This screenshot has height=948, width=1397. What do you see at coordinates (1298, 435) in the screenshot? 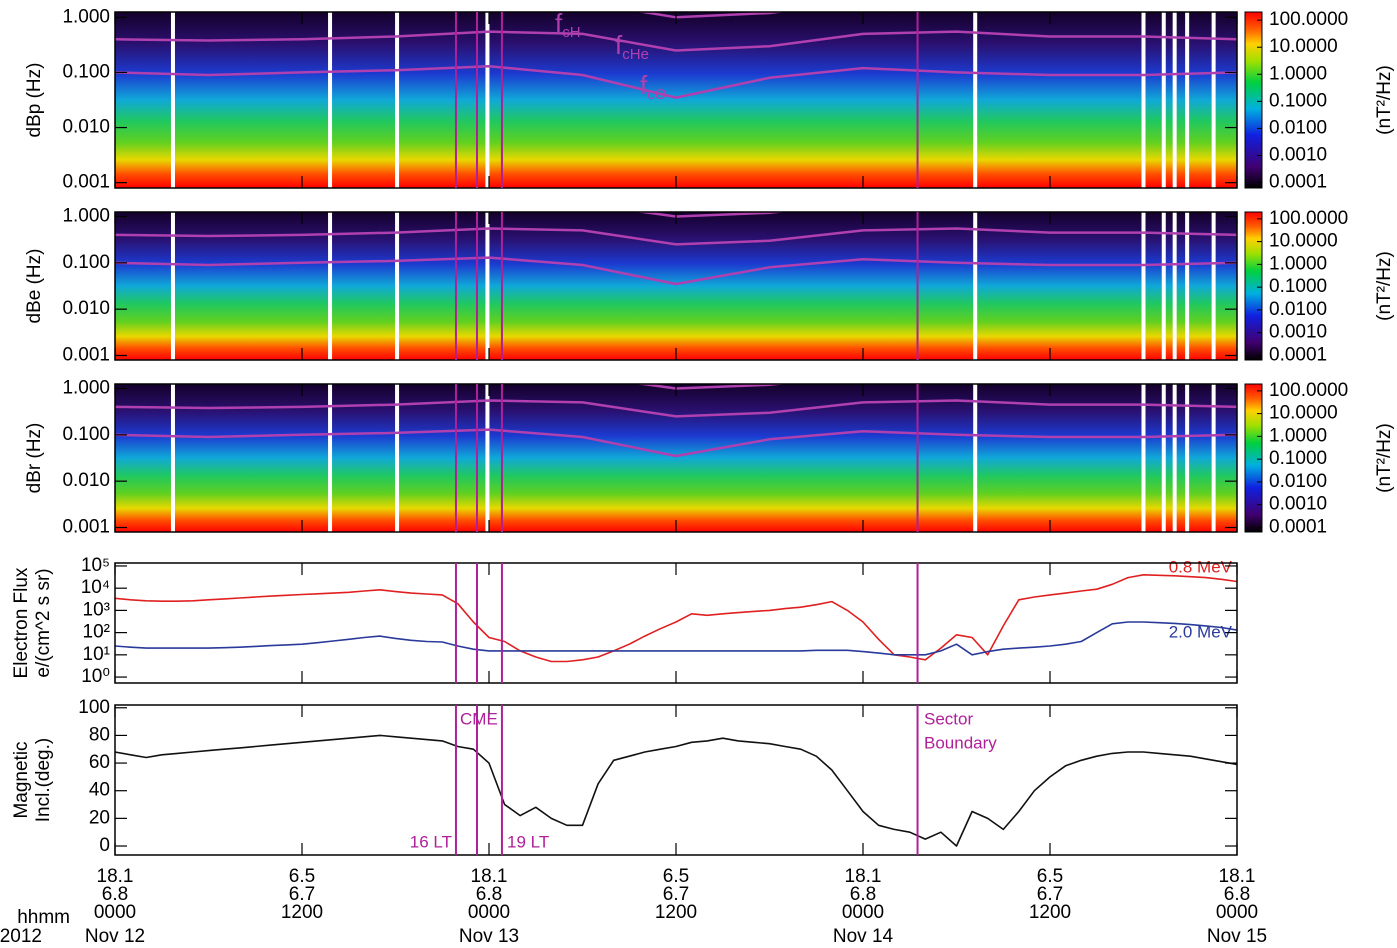
I see `colorbar-tick-label: 1.0000` at bounding box center [1298, 435].